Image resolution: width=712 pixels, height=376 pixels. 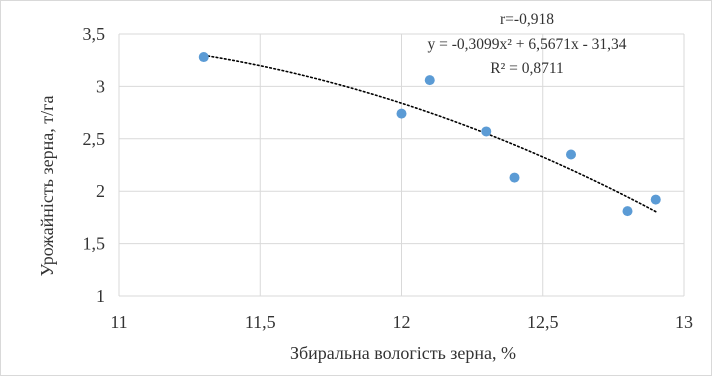 I want to click on x-tick-label: 11, so click(x=118, y=322).